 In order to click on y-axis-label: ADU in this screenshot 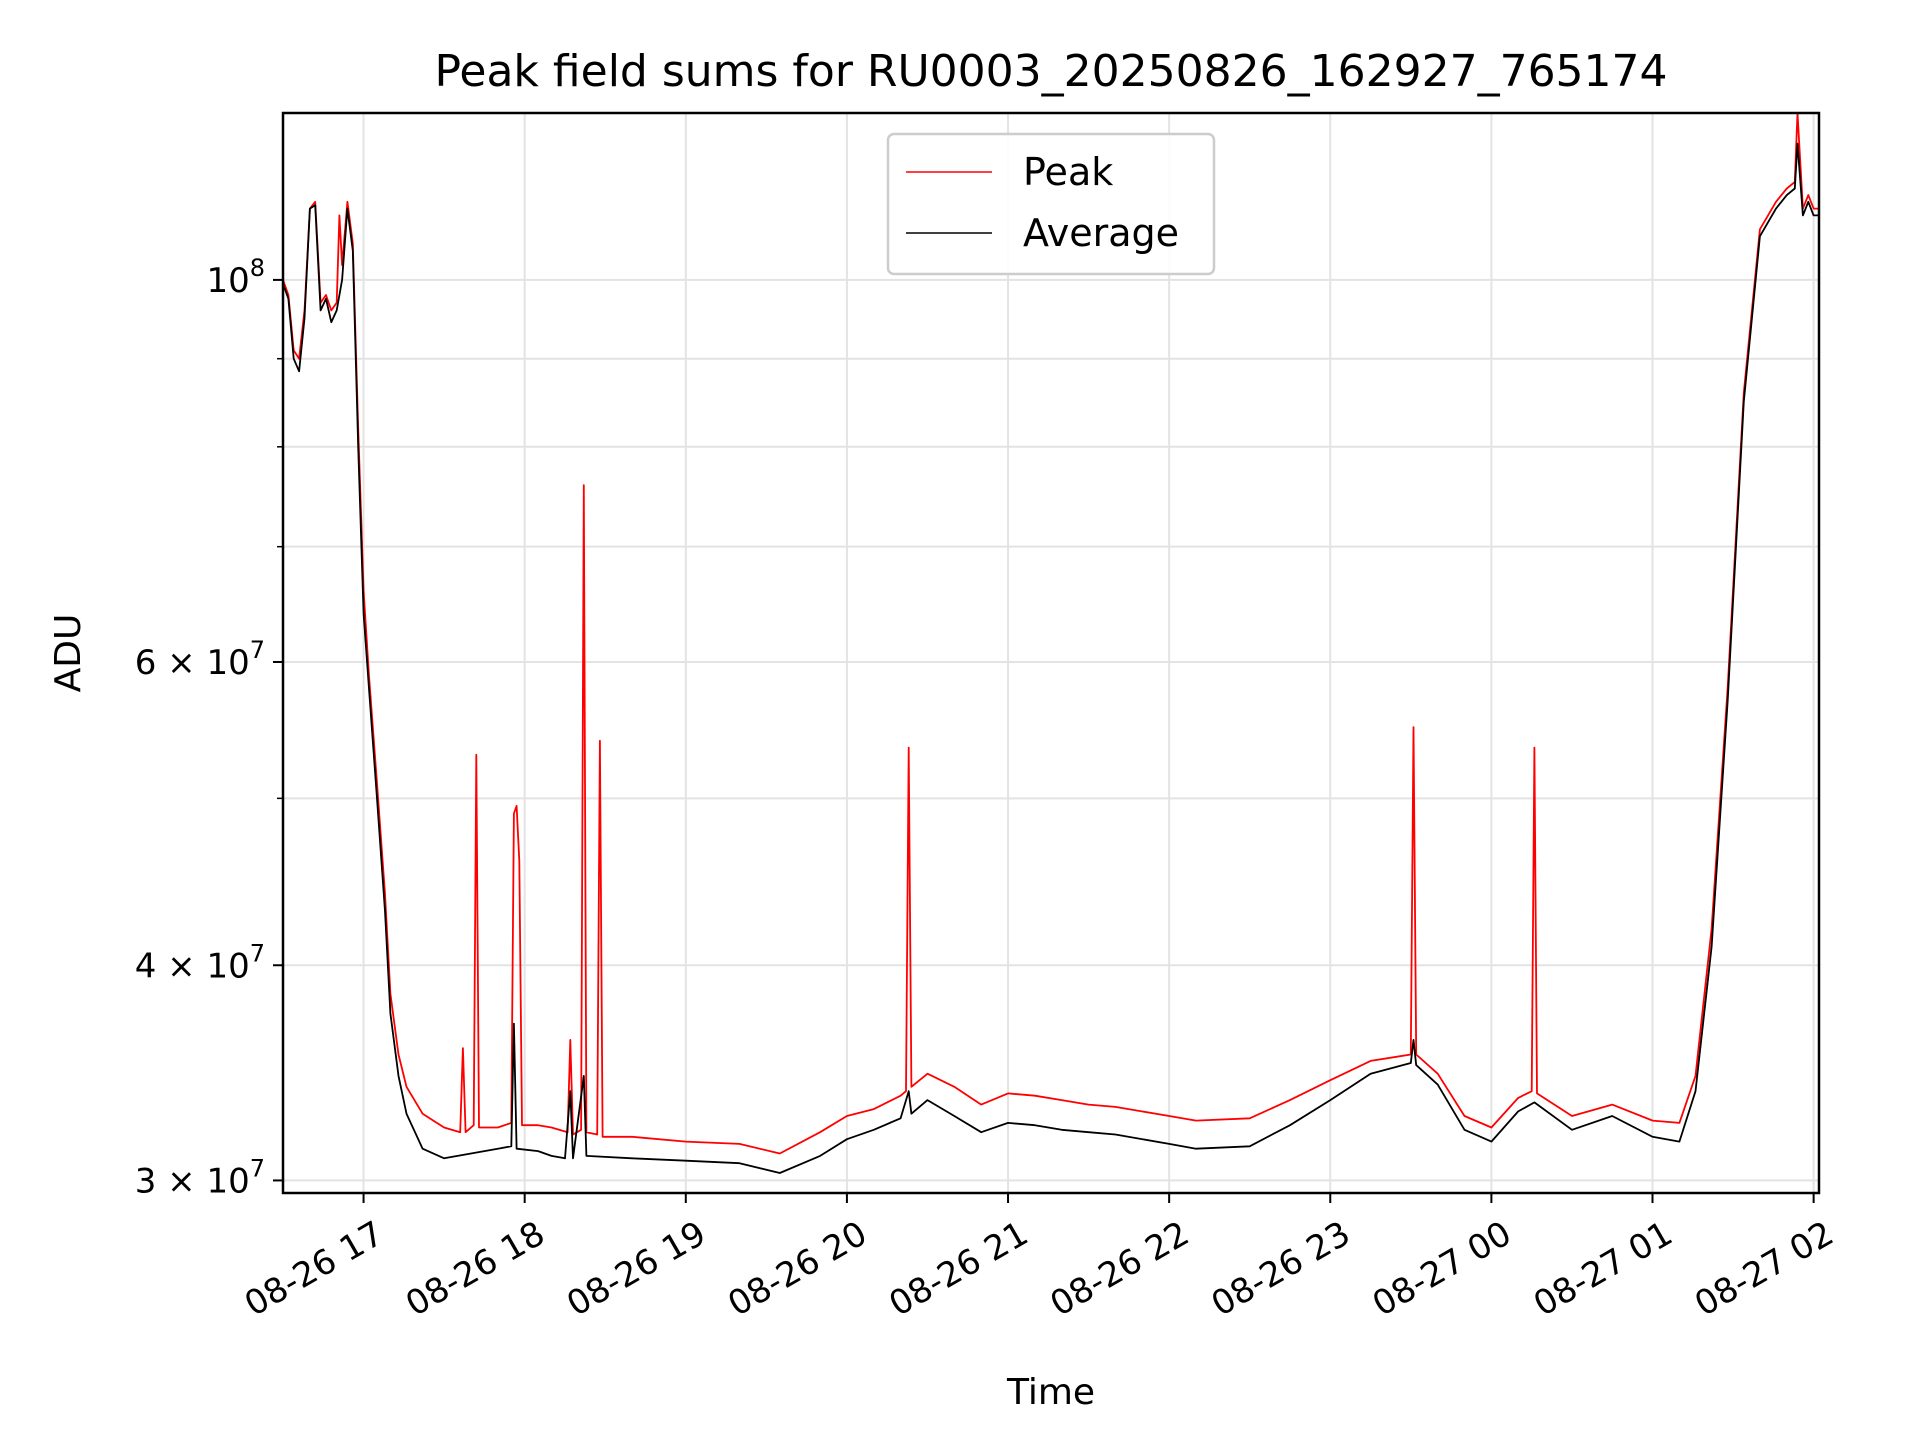, I will do `click(68, 653)`.